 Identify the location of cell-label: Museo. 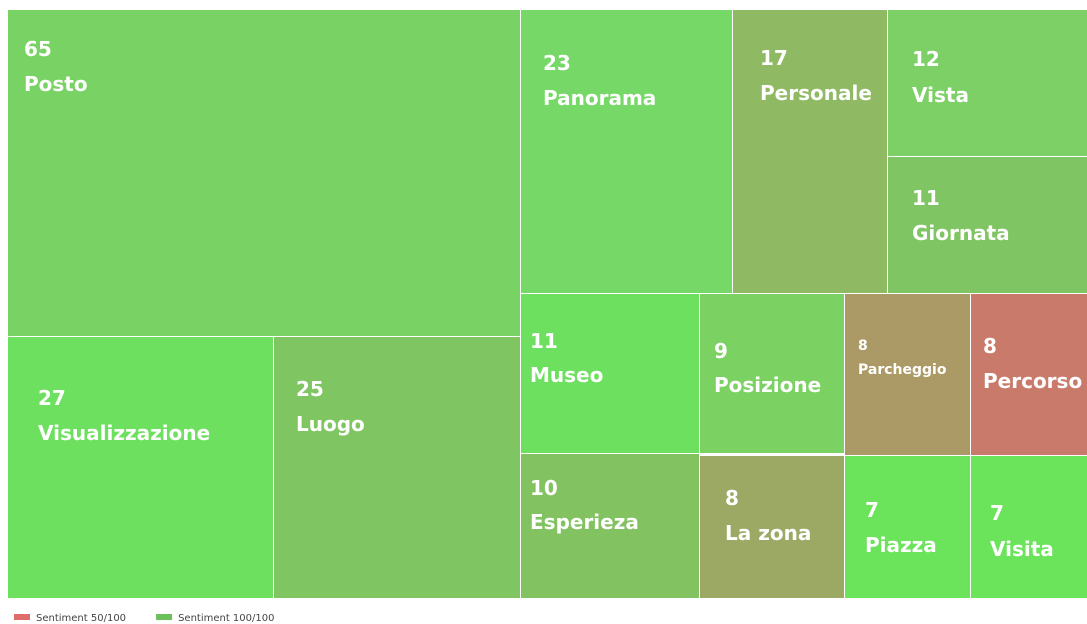
(566, 375).